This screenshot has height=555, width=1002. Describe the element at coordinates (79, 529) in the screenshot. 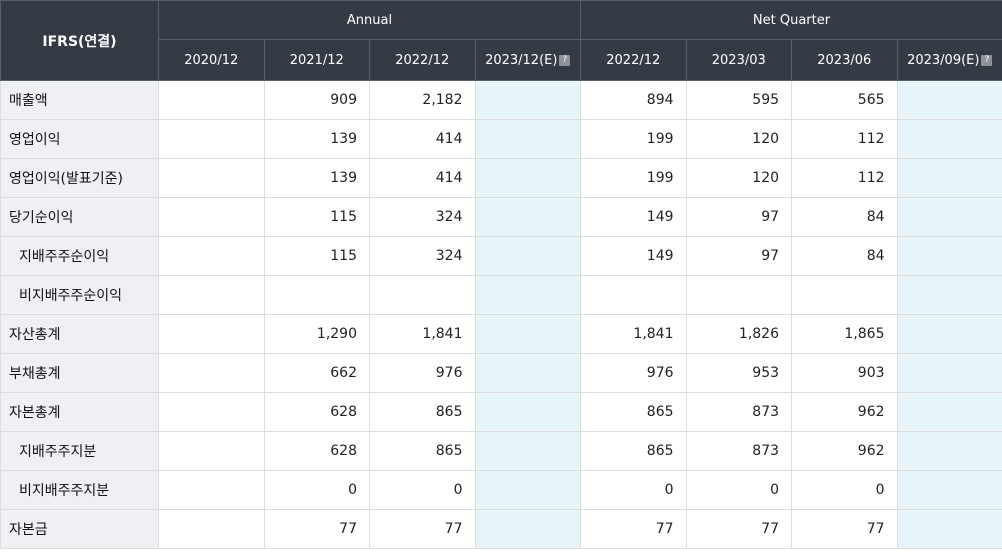

I see `row-label: 자본금` at that location.